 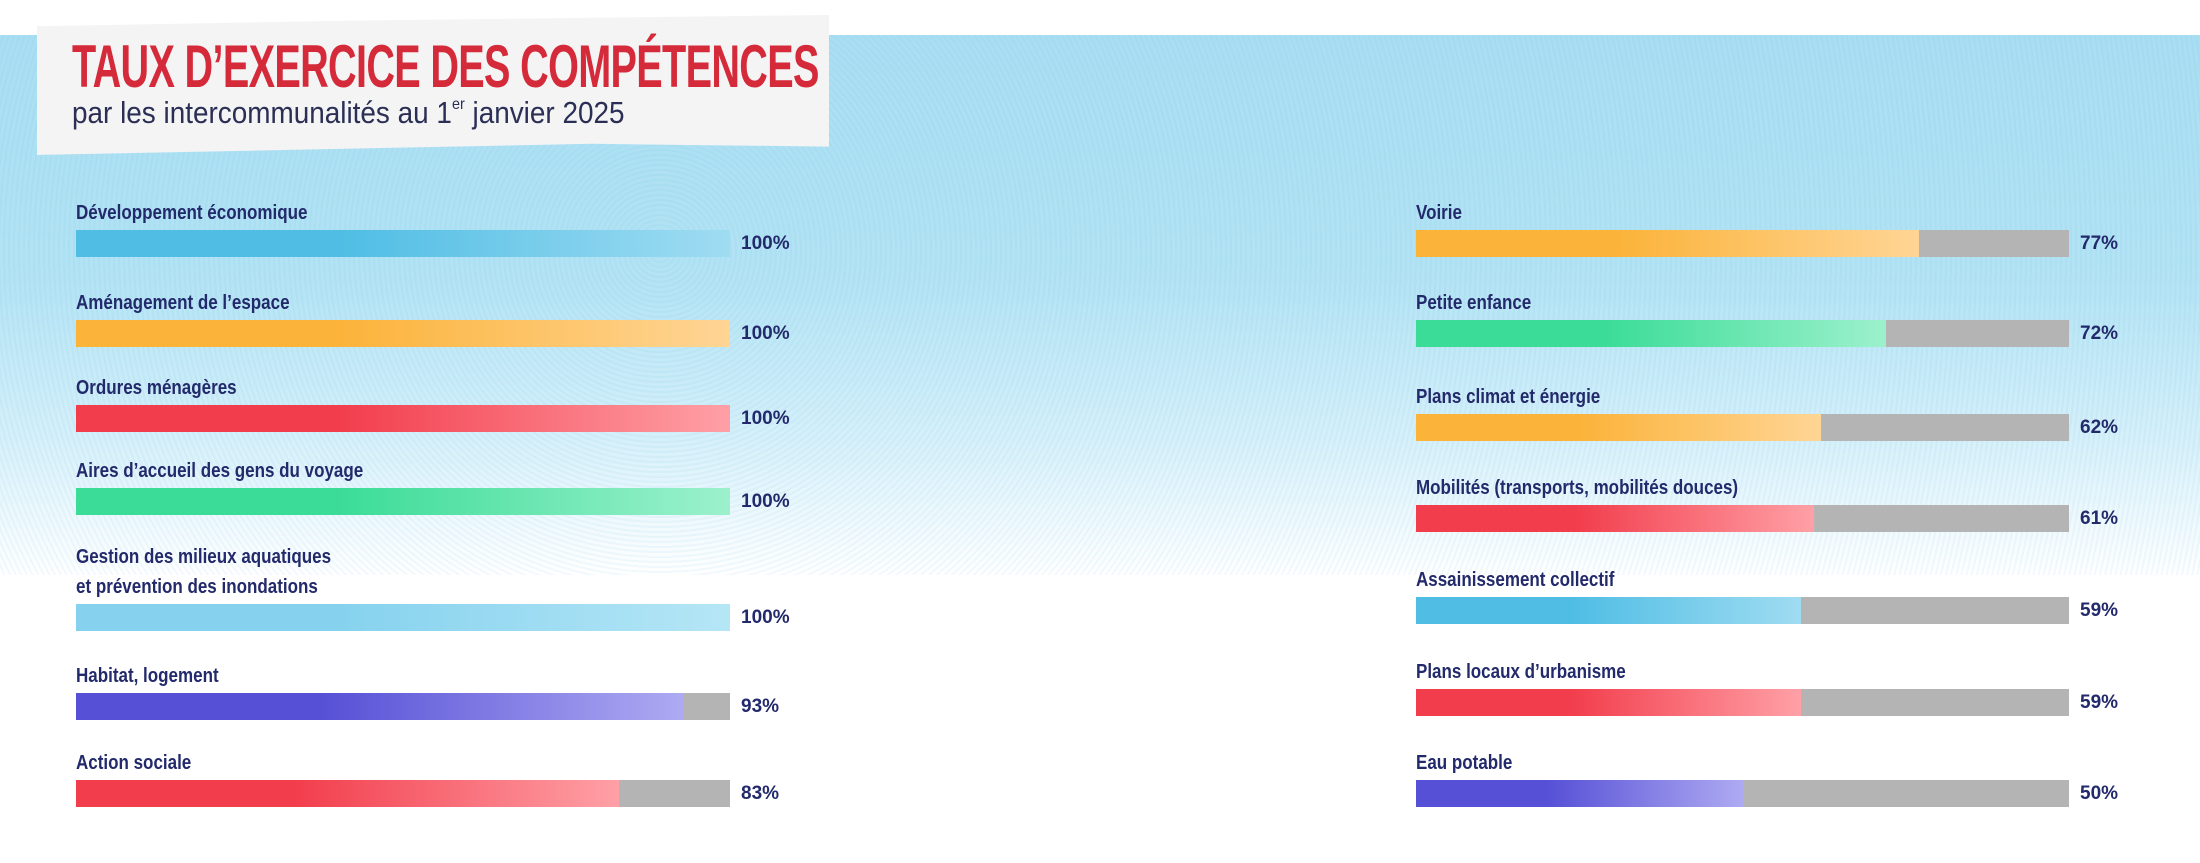 I want to click on bar-label: Action sociale, so click(x=134, y=763).